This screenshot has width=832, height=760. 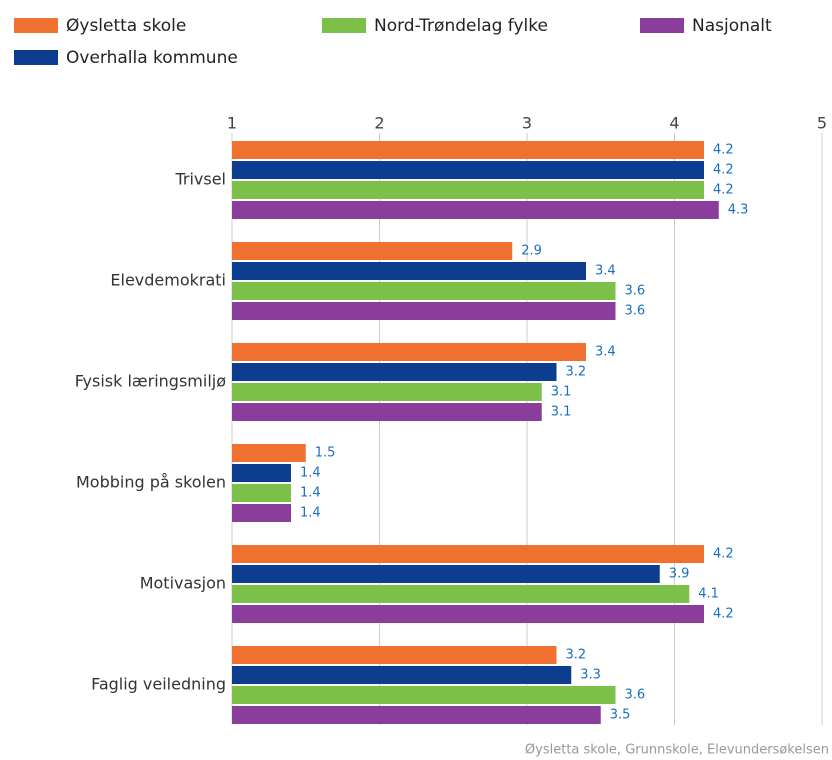 I want to click on category-label: Mobbing på skolen, so click(x=151, y=482).